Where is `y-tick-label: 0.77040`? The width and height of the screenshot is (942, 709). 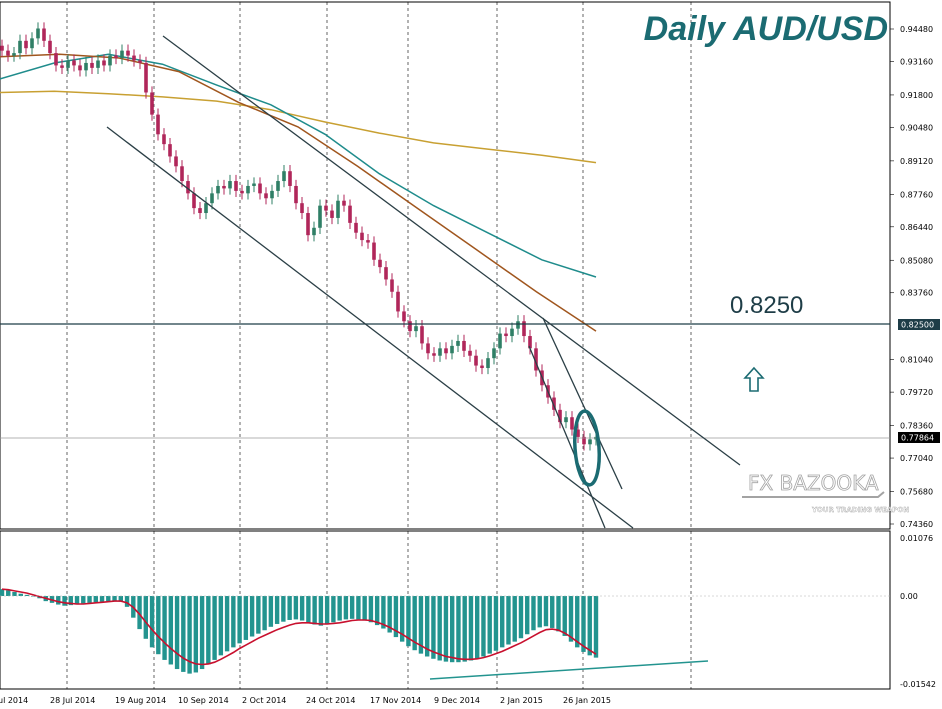
y-tick-label: 0.77040 is located at coordinates (916, 458).